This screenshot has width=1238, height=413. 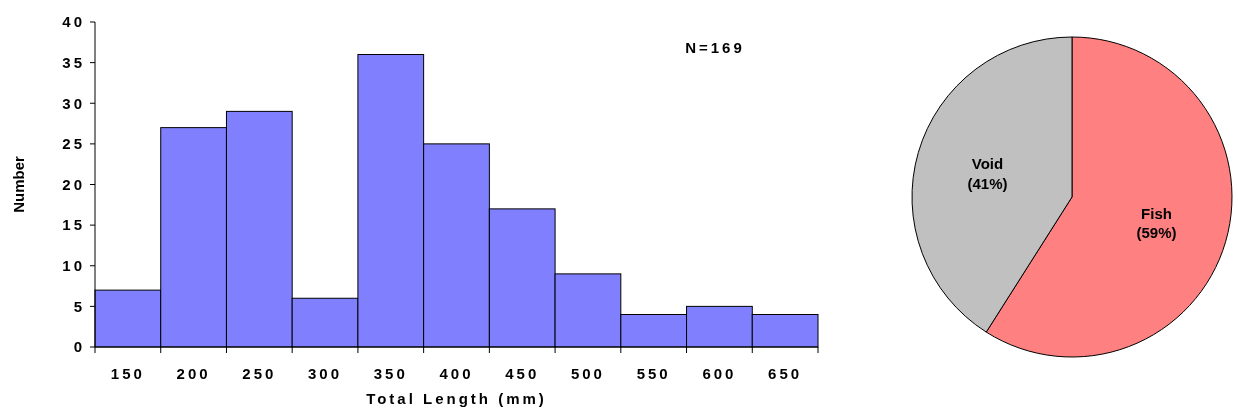 I want to click on y-tick-label: 40, so click(x=73, y=22).